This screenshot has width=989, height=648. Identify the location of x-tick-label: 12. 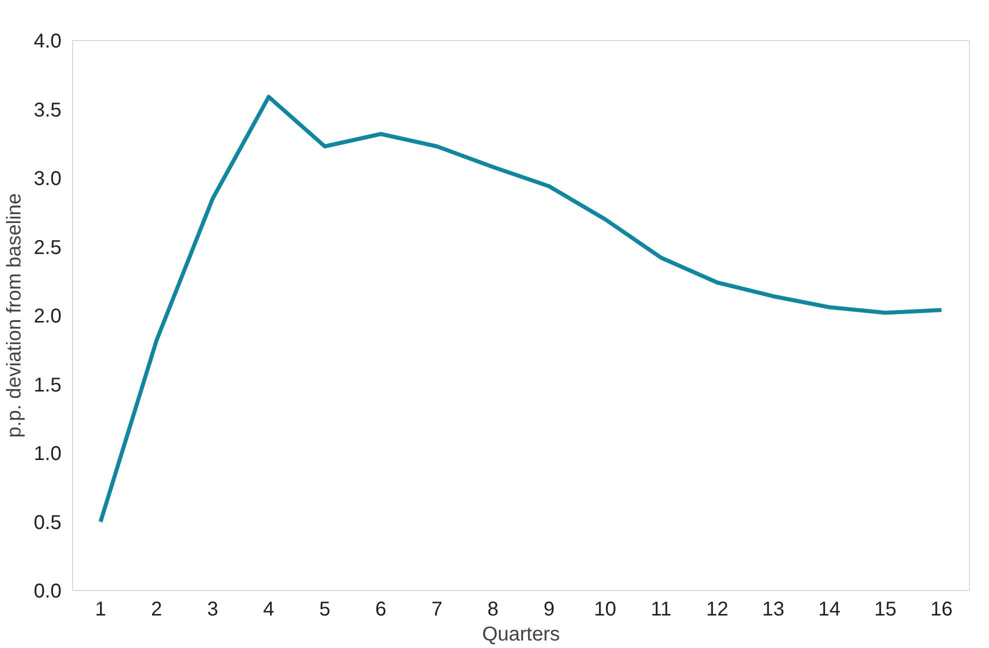
(717, 609).